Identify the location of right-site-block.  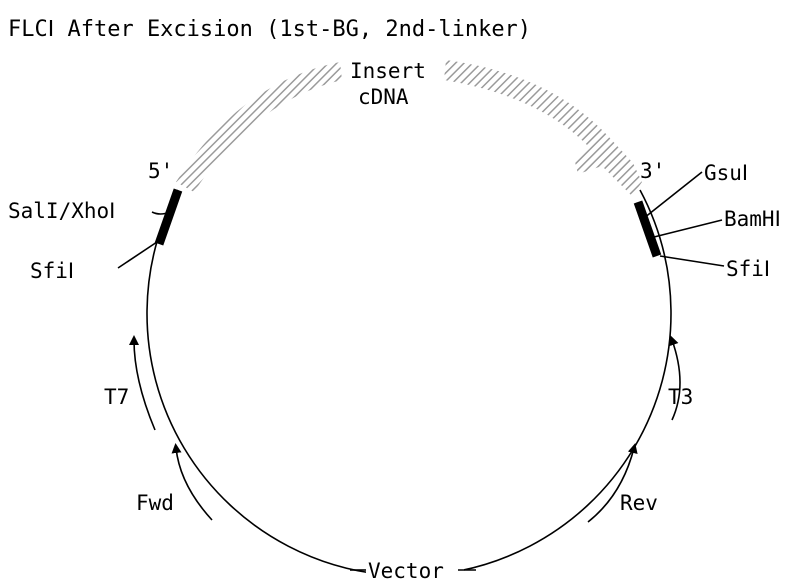
(647, 229).